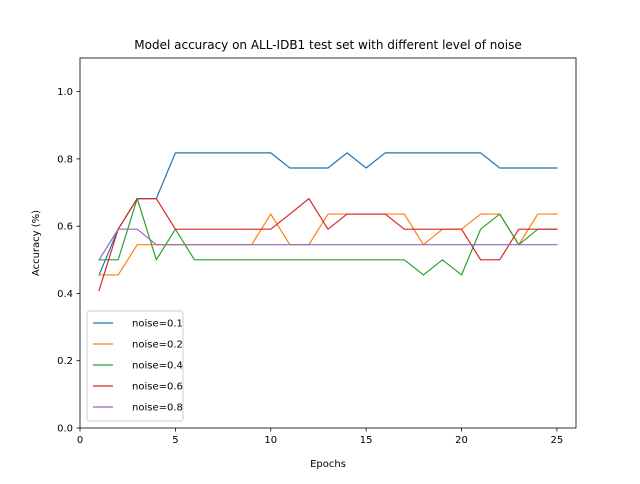 This screenshot has width=640, height=484. What do you see at coordinates (270, 440) in the screenshot?
I see `x-tick-label: 10` at bounding box center [270, 440].